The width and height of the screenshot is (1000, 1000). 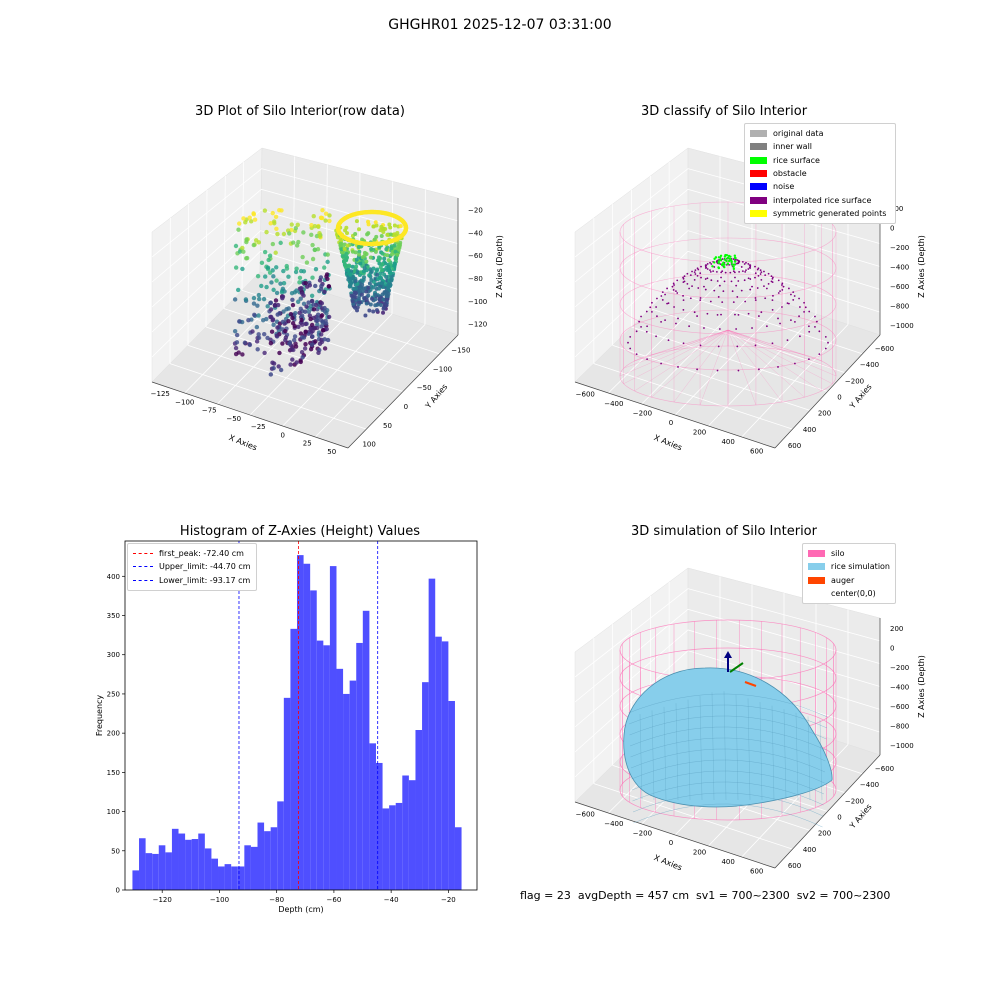 What do you see at coordinates (758, 147) in the screenshot?
I see `classify-legend-swatch` at bounding box center [758, 147].